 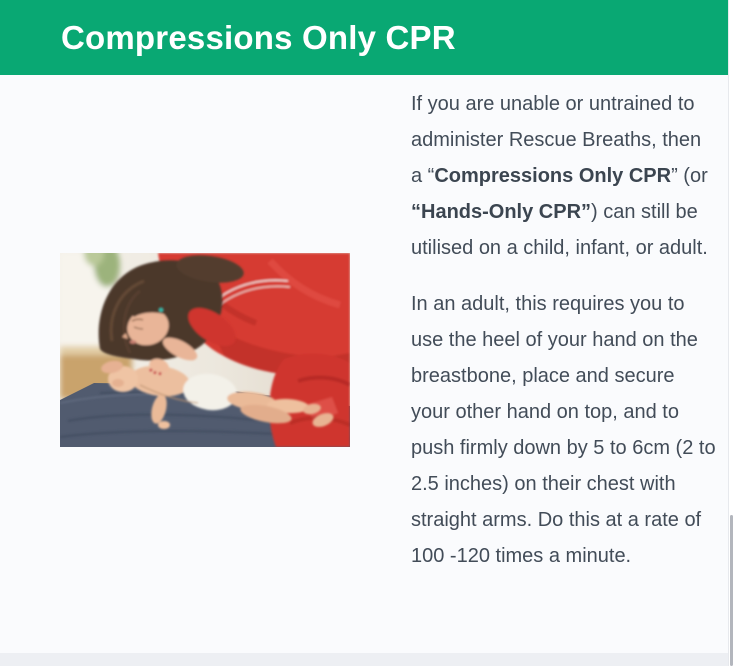 I want to click on photo-infant-mannequin, so click(x=221, y=397).